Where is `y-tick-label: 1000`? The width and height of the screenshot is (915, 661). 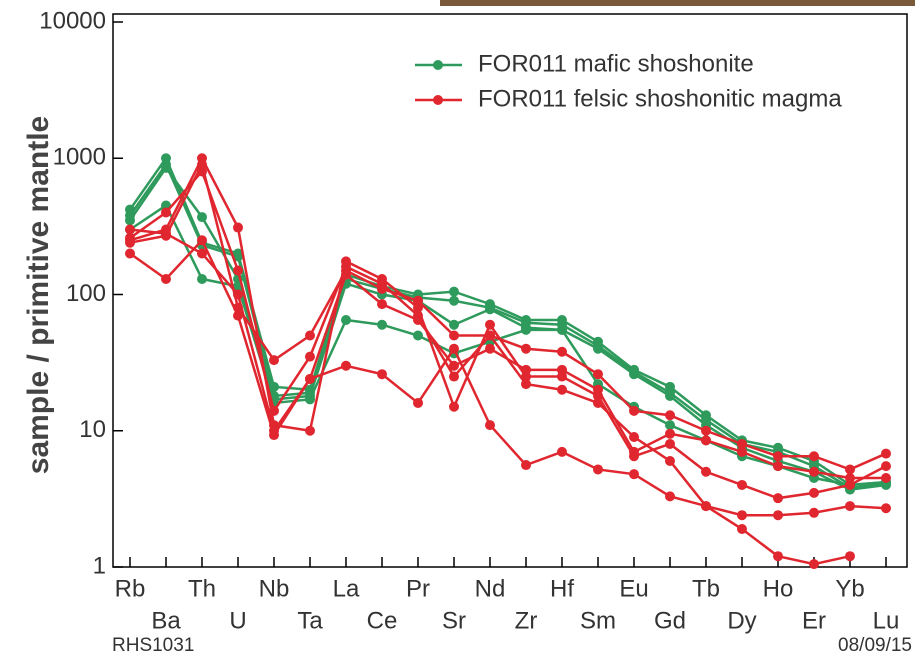
y-tick-label: 1000 is located at coordinates (79, 157).